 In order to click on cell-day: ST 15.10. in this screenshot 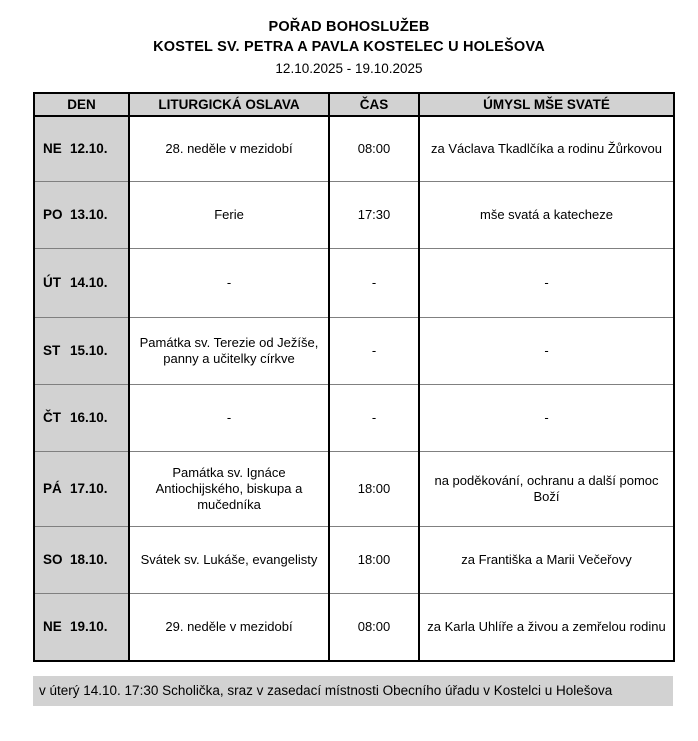, I will do `click(82, 351)`.